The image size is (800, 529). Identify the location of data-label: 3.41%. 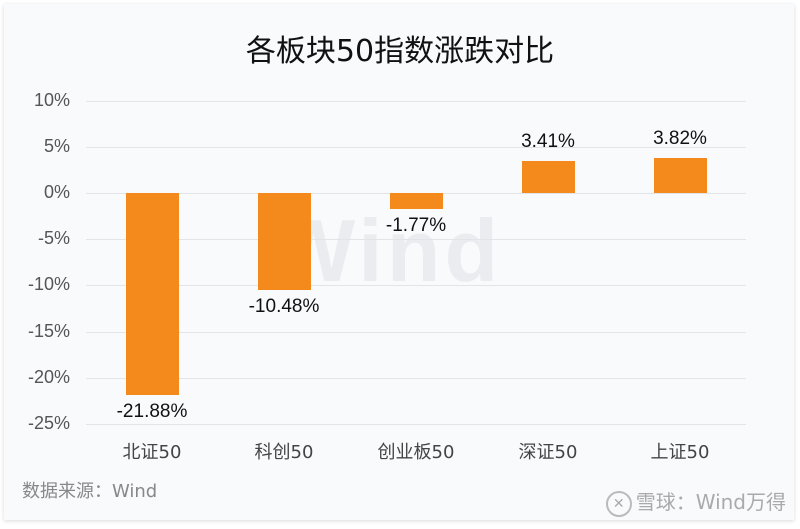
(548, 142).